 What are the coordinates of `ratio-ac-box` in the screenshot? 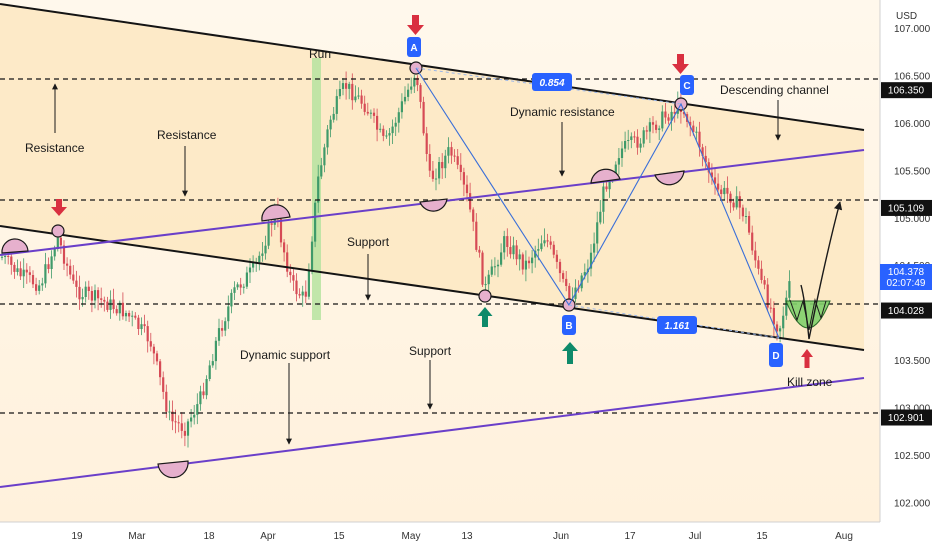 It's located at (552, 82).